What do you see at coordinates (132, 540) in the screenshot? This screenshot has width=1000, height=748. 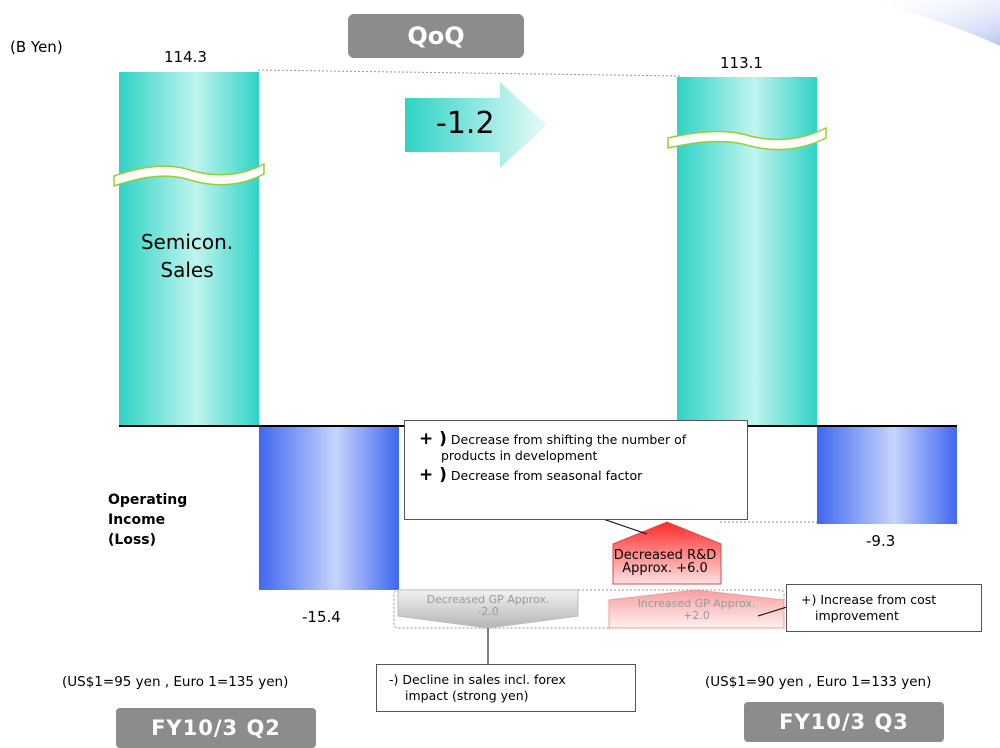 I see `operating-series-label-line3: (Loss)` at bounding box center [132, 540].